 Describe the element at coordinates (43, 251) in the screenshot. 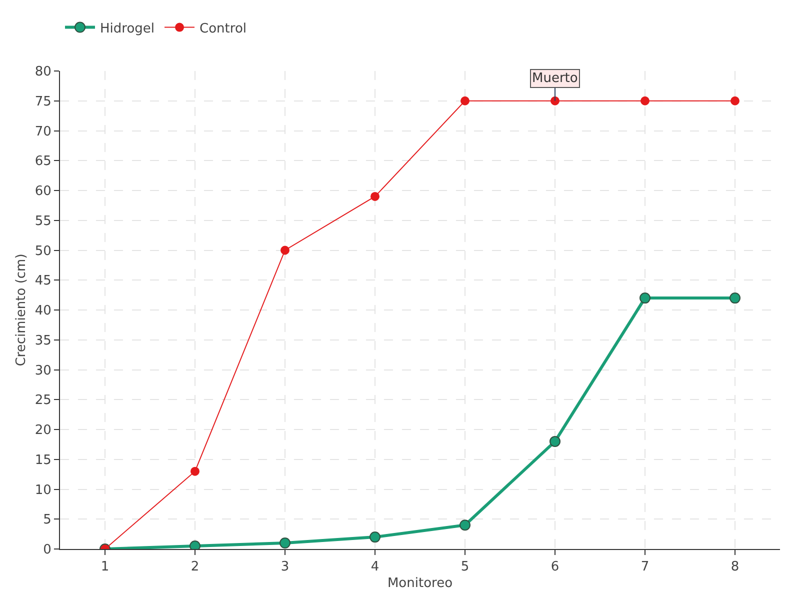

I see `y-tick-label: 50` at that location.